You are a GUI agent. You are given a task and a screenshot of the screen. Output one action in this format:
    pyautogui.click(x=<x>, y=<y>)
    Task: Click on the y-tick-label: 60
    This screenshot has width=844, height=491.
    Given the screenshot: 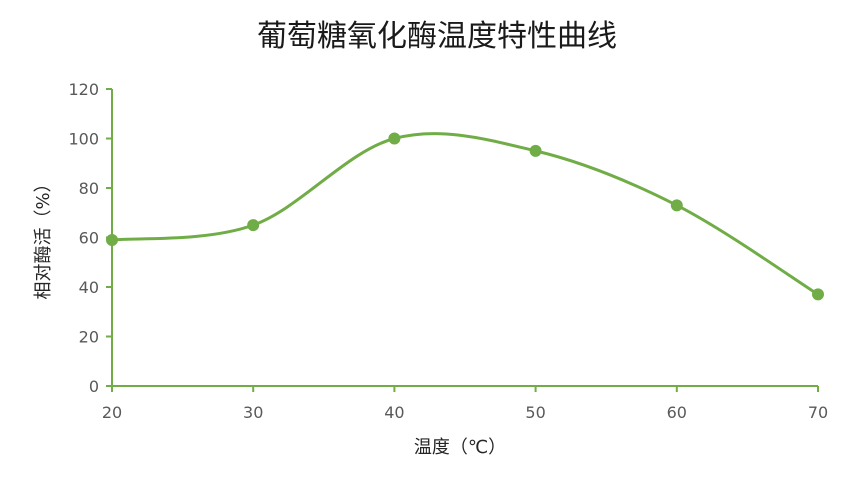 What is the action you would take?
    pyautogui.click(x=89, y=238)
    